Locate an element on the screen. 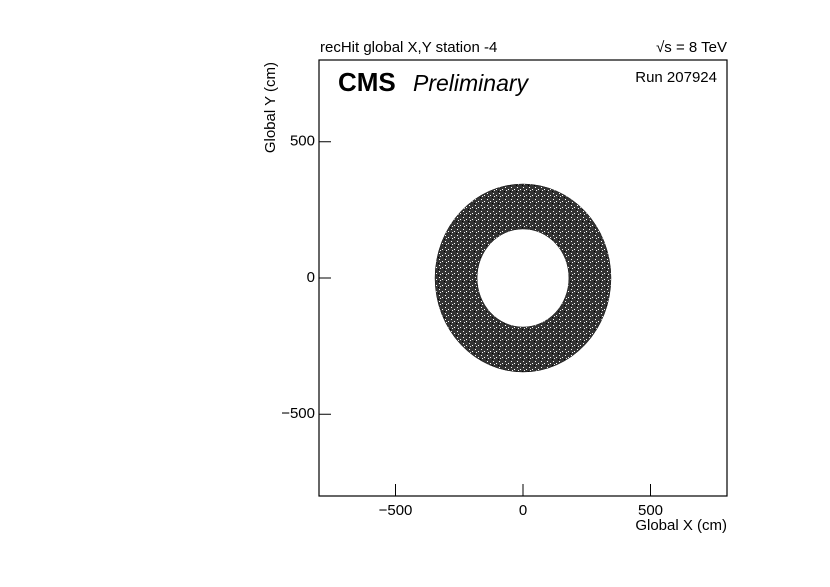  status-label: Preliminary is located at coordinates (471, 83).